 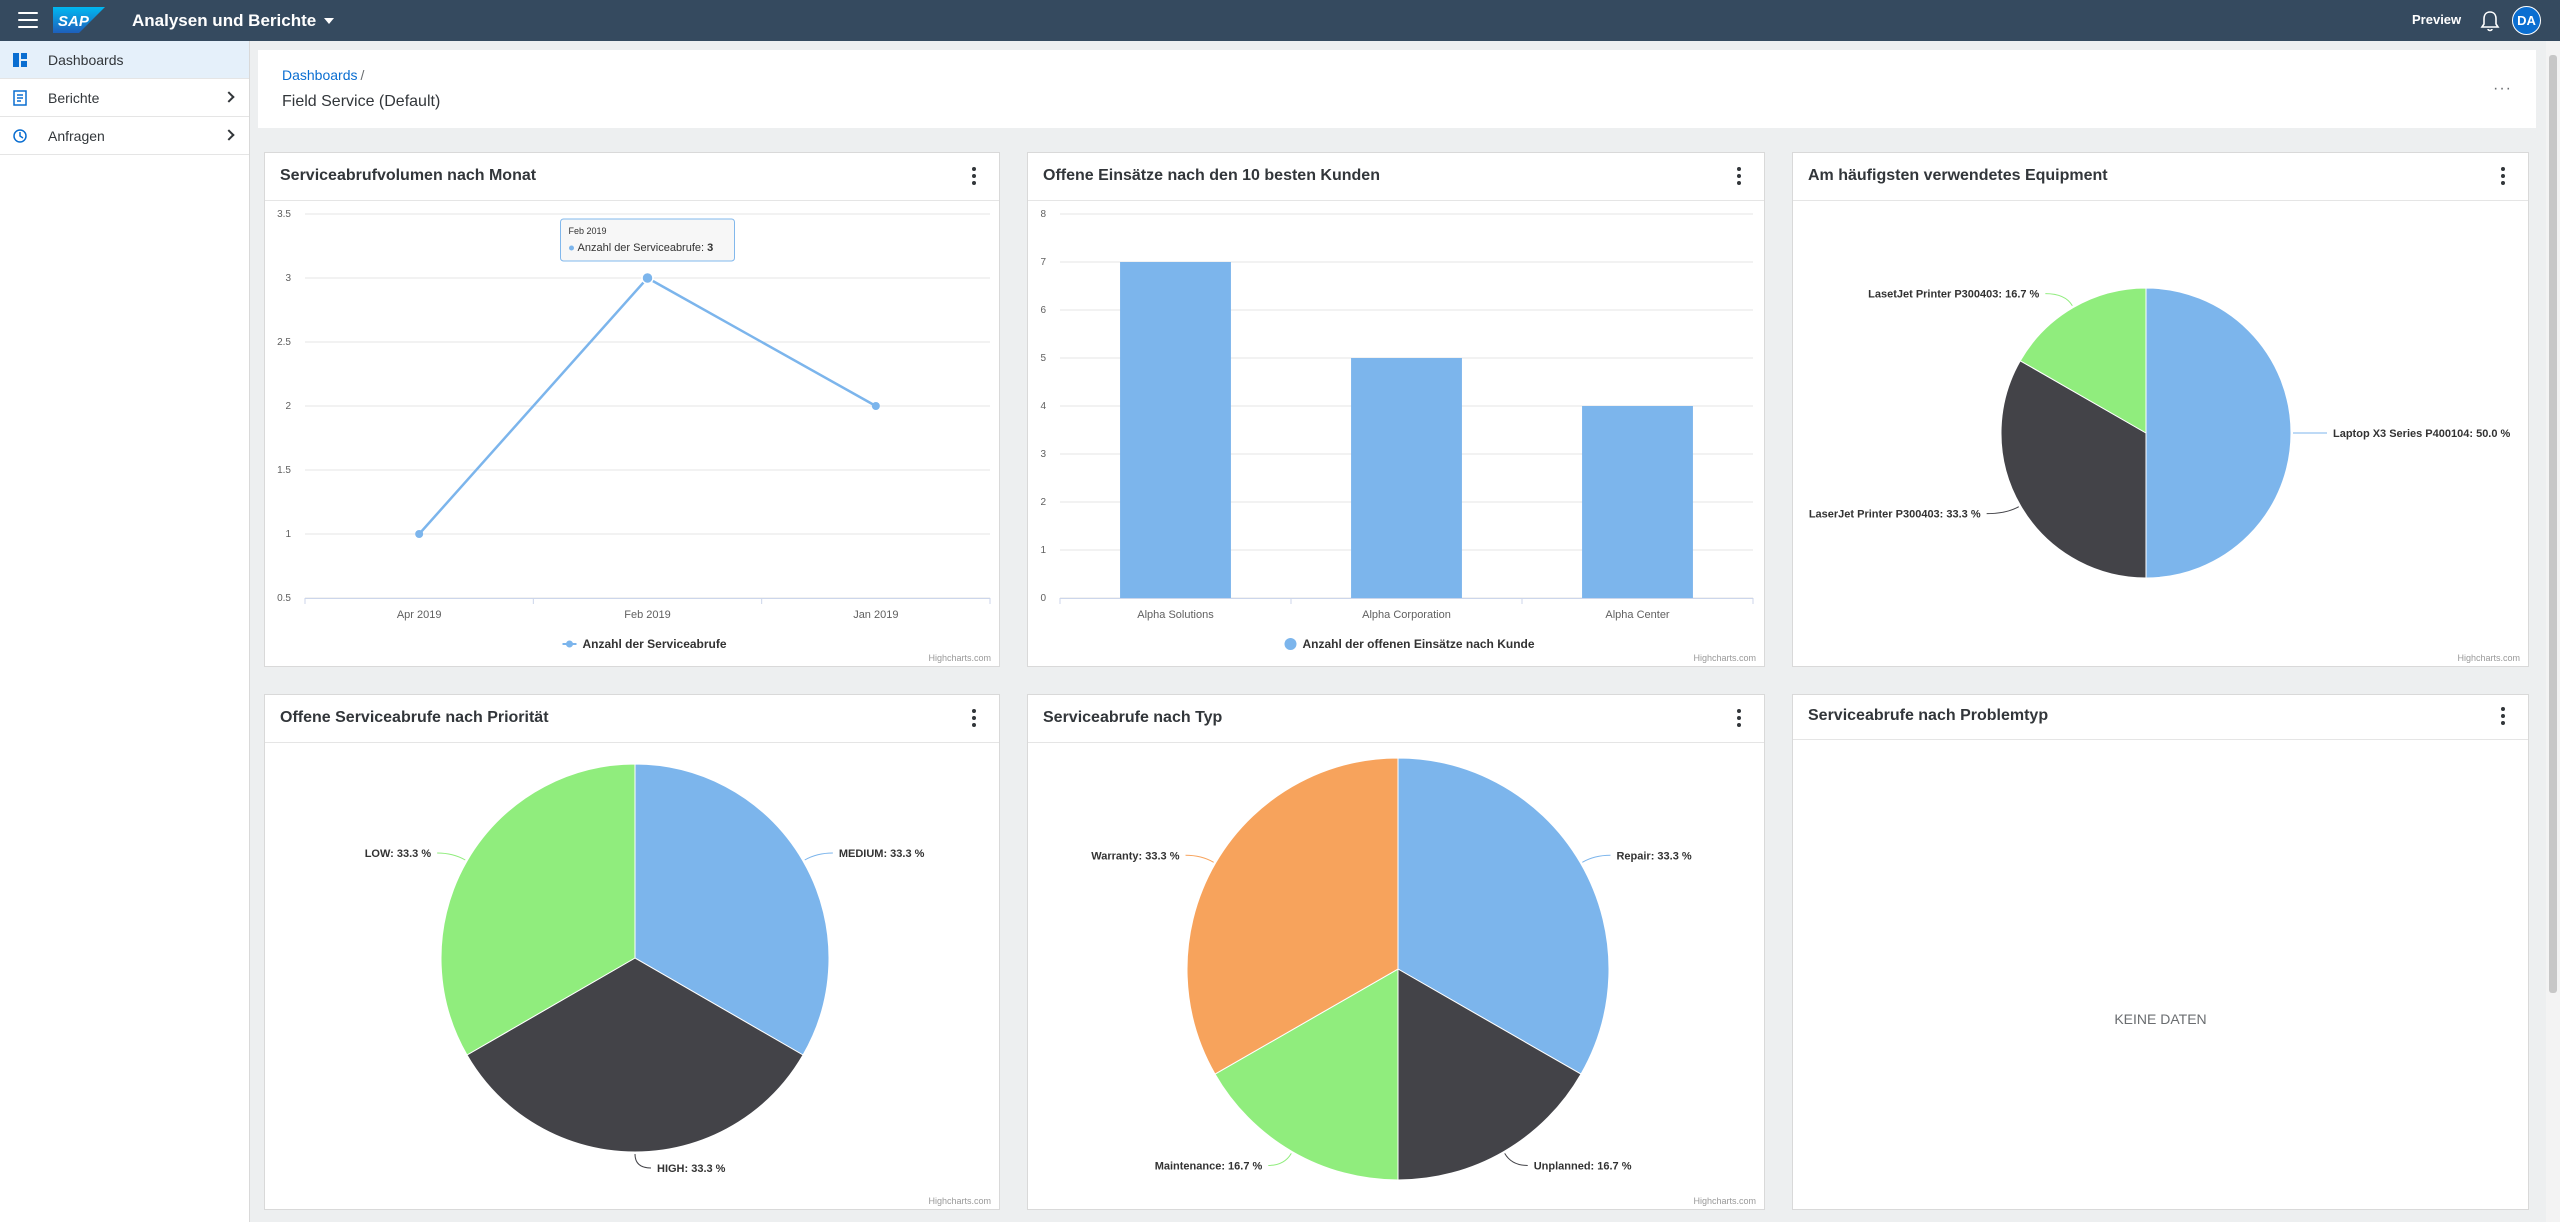 I want to click on x-tick-label: Alpha Corporation, so click(x=1406, y=615).